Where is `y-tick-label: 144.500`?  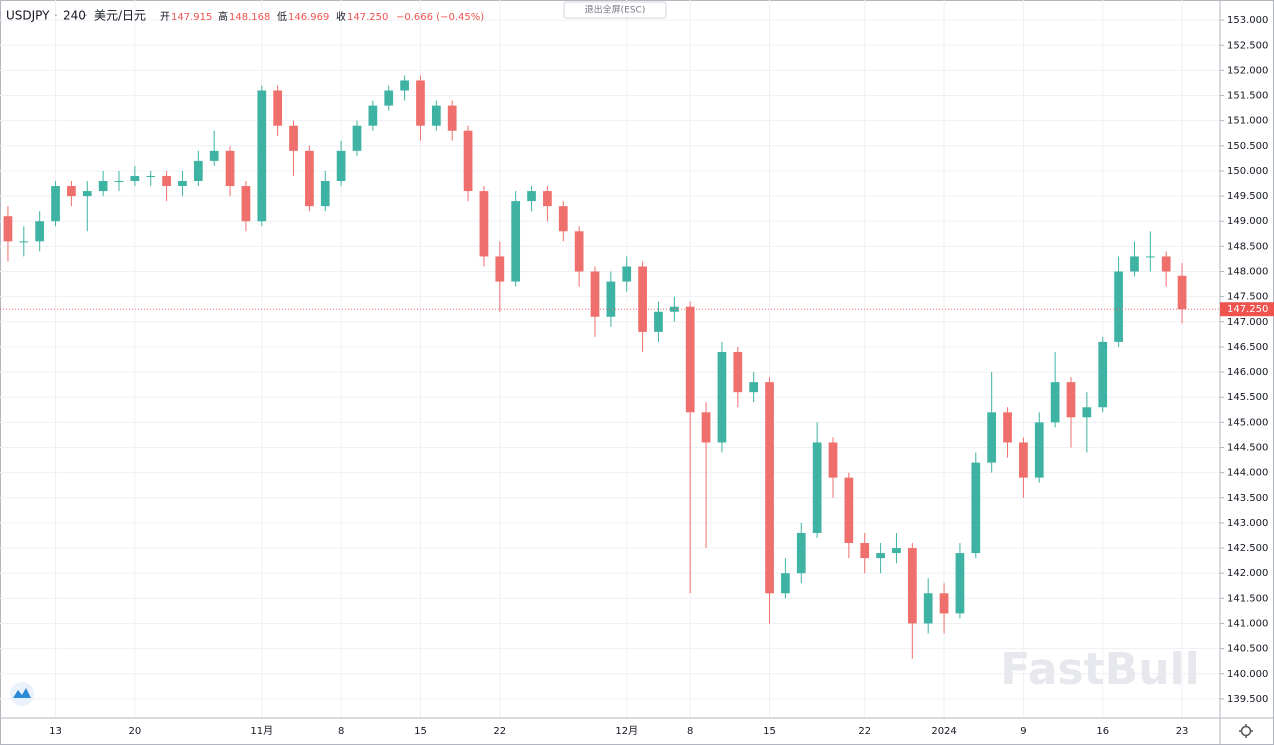 y-tick-label: 144.500 is located at coordinates (1247, 447).